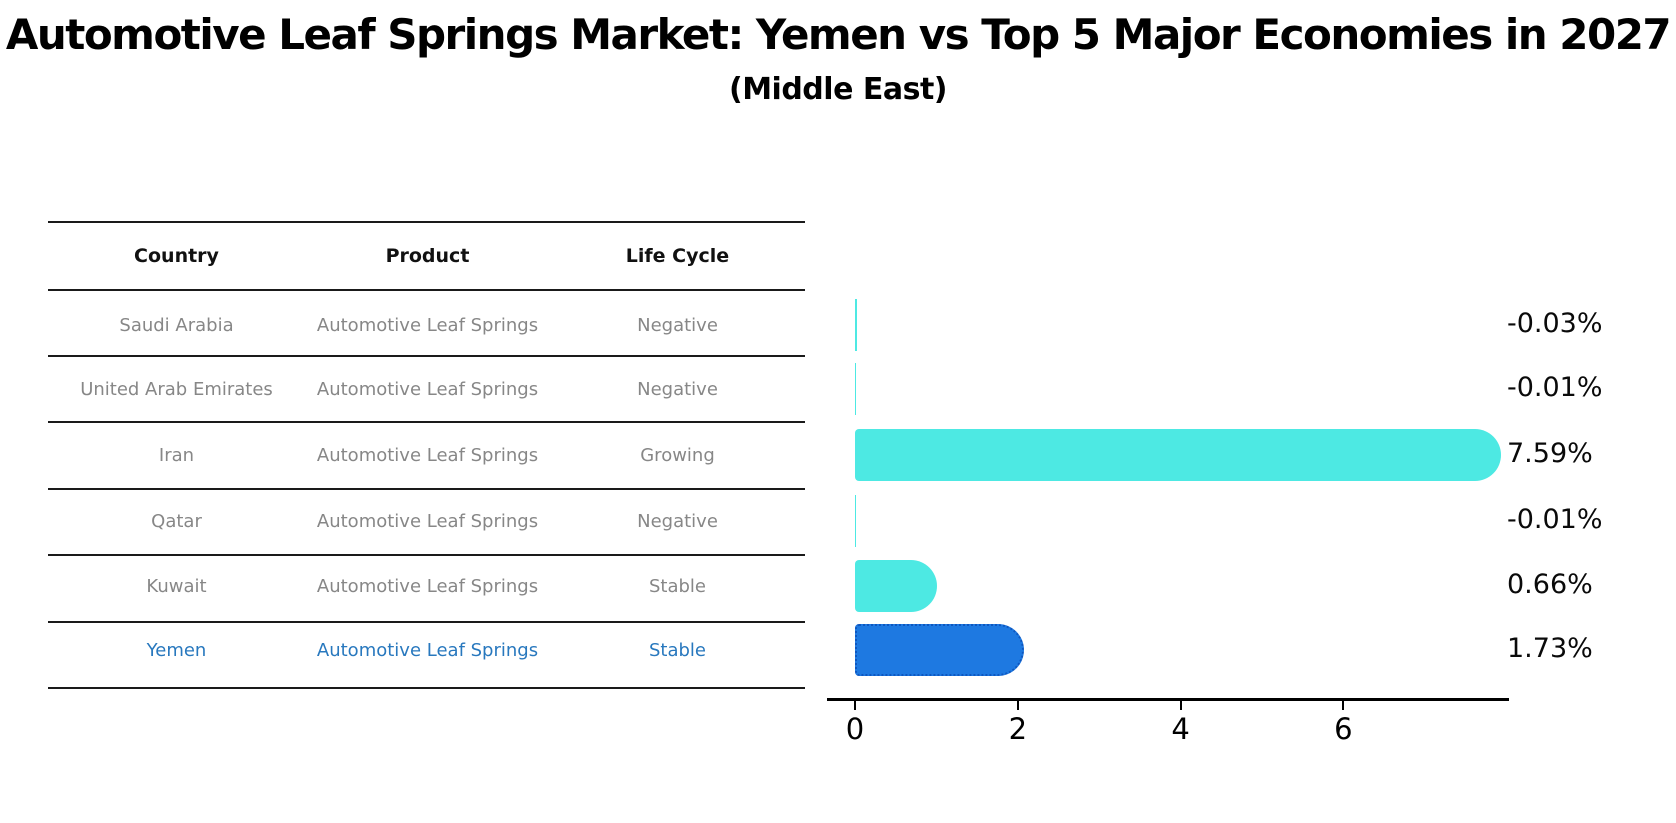 This screenshot has height=823, width=1676. I want to click on value-label-united-arab-emirates: -0.01%, so click(1555, 387).